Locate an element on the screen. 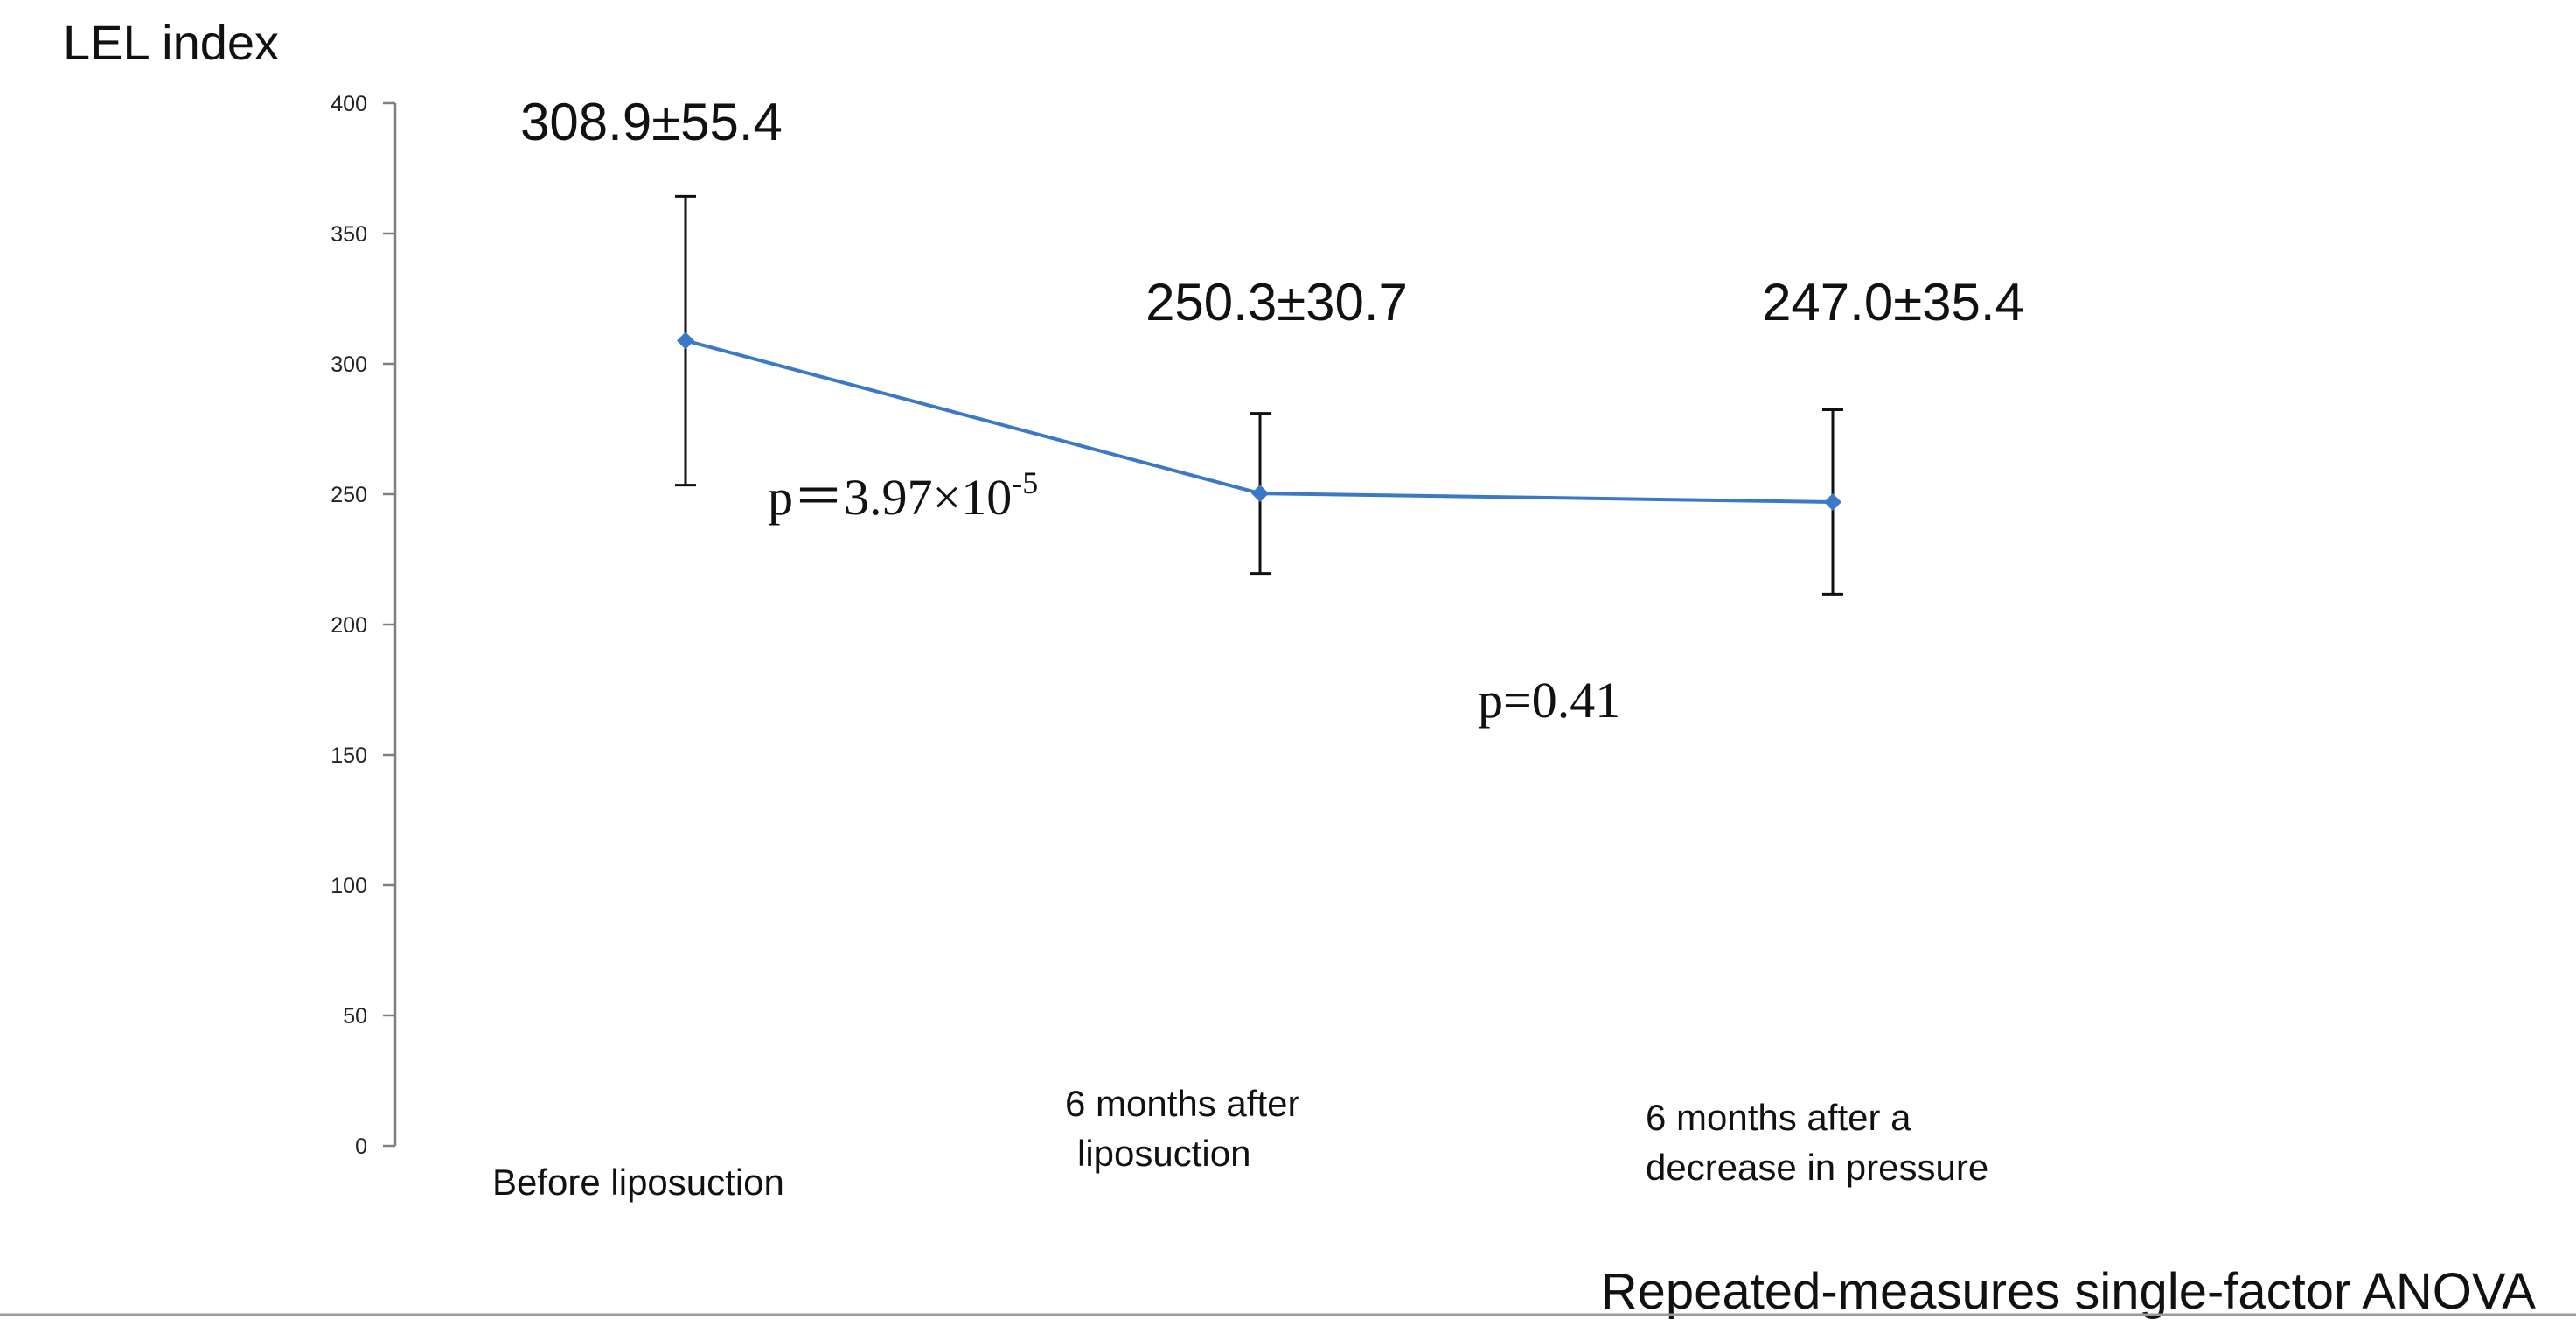 Image resolution: width=2576 pixels, height=1326 pixels. p-value-annotation-1: p＝3.97×10-5 is located at coordinates (903, 495).